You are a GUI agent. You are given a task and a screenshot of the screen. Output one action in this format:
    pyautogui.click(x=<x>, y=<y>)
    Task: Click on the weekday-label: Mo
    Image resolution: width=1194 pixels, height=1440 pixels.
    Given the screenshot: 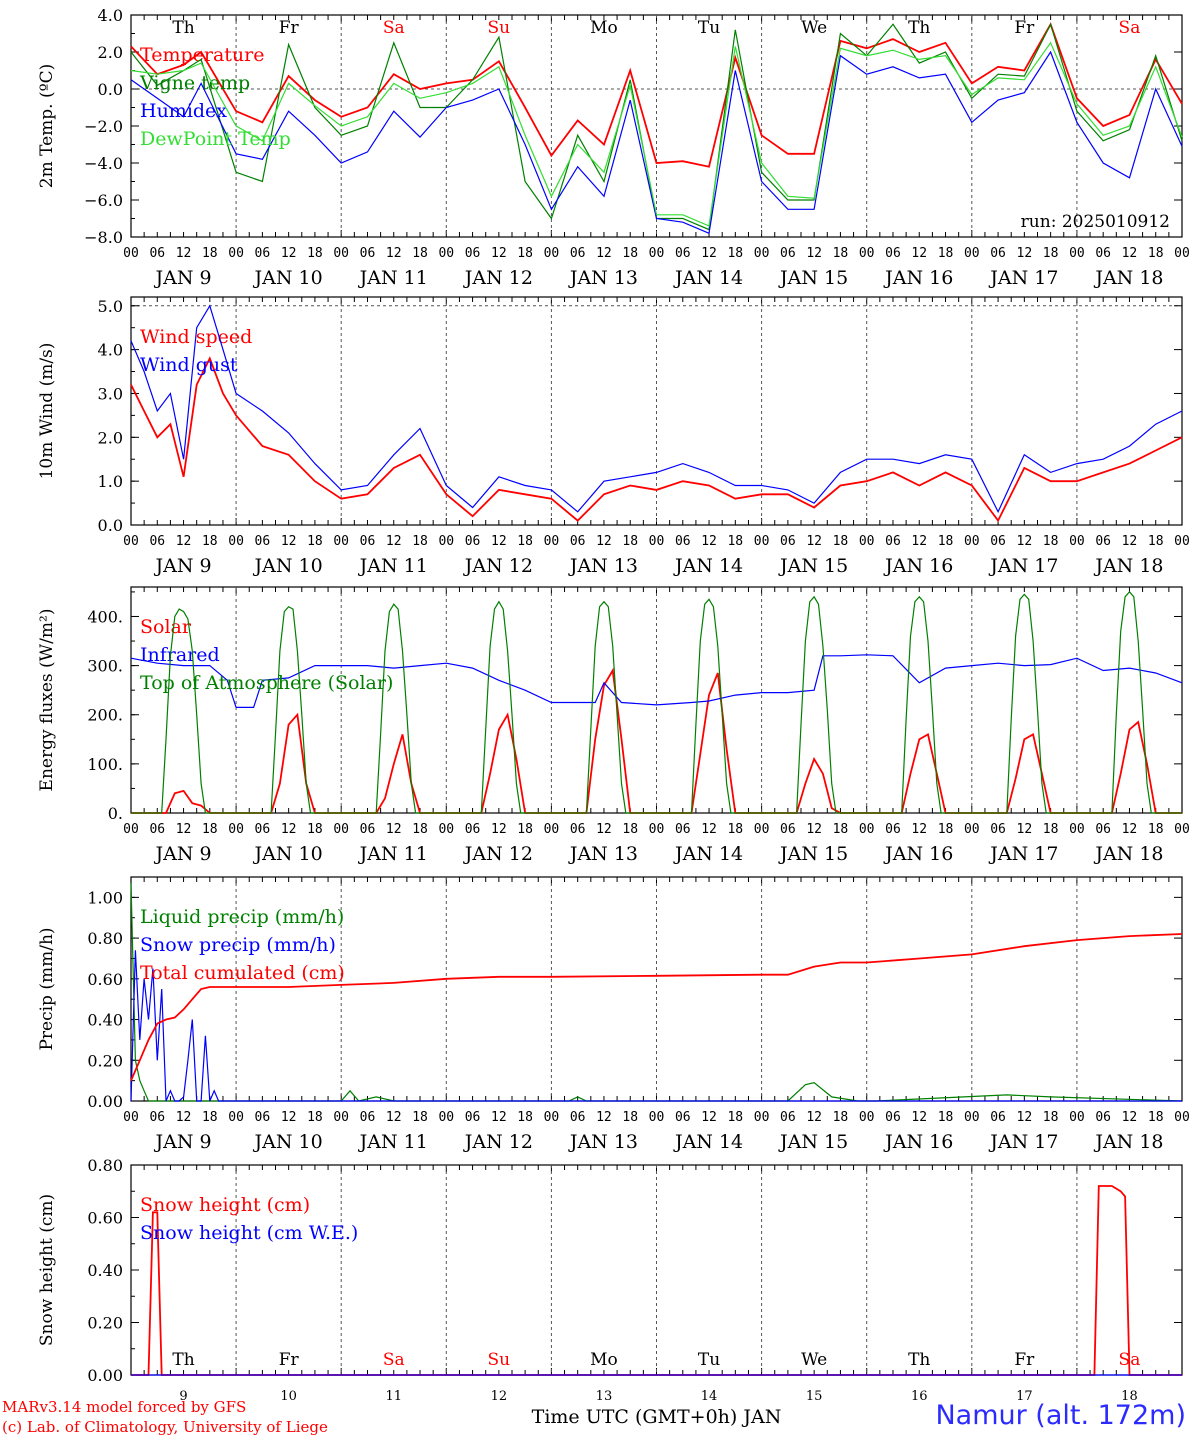 What is the action you would take?
    pyautogui.click(x=604, y=28)
    